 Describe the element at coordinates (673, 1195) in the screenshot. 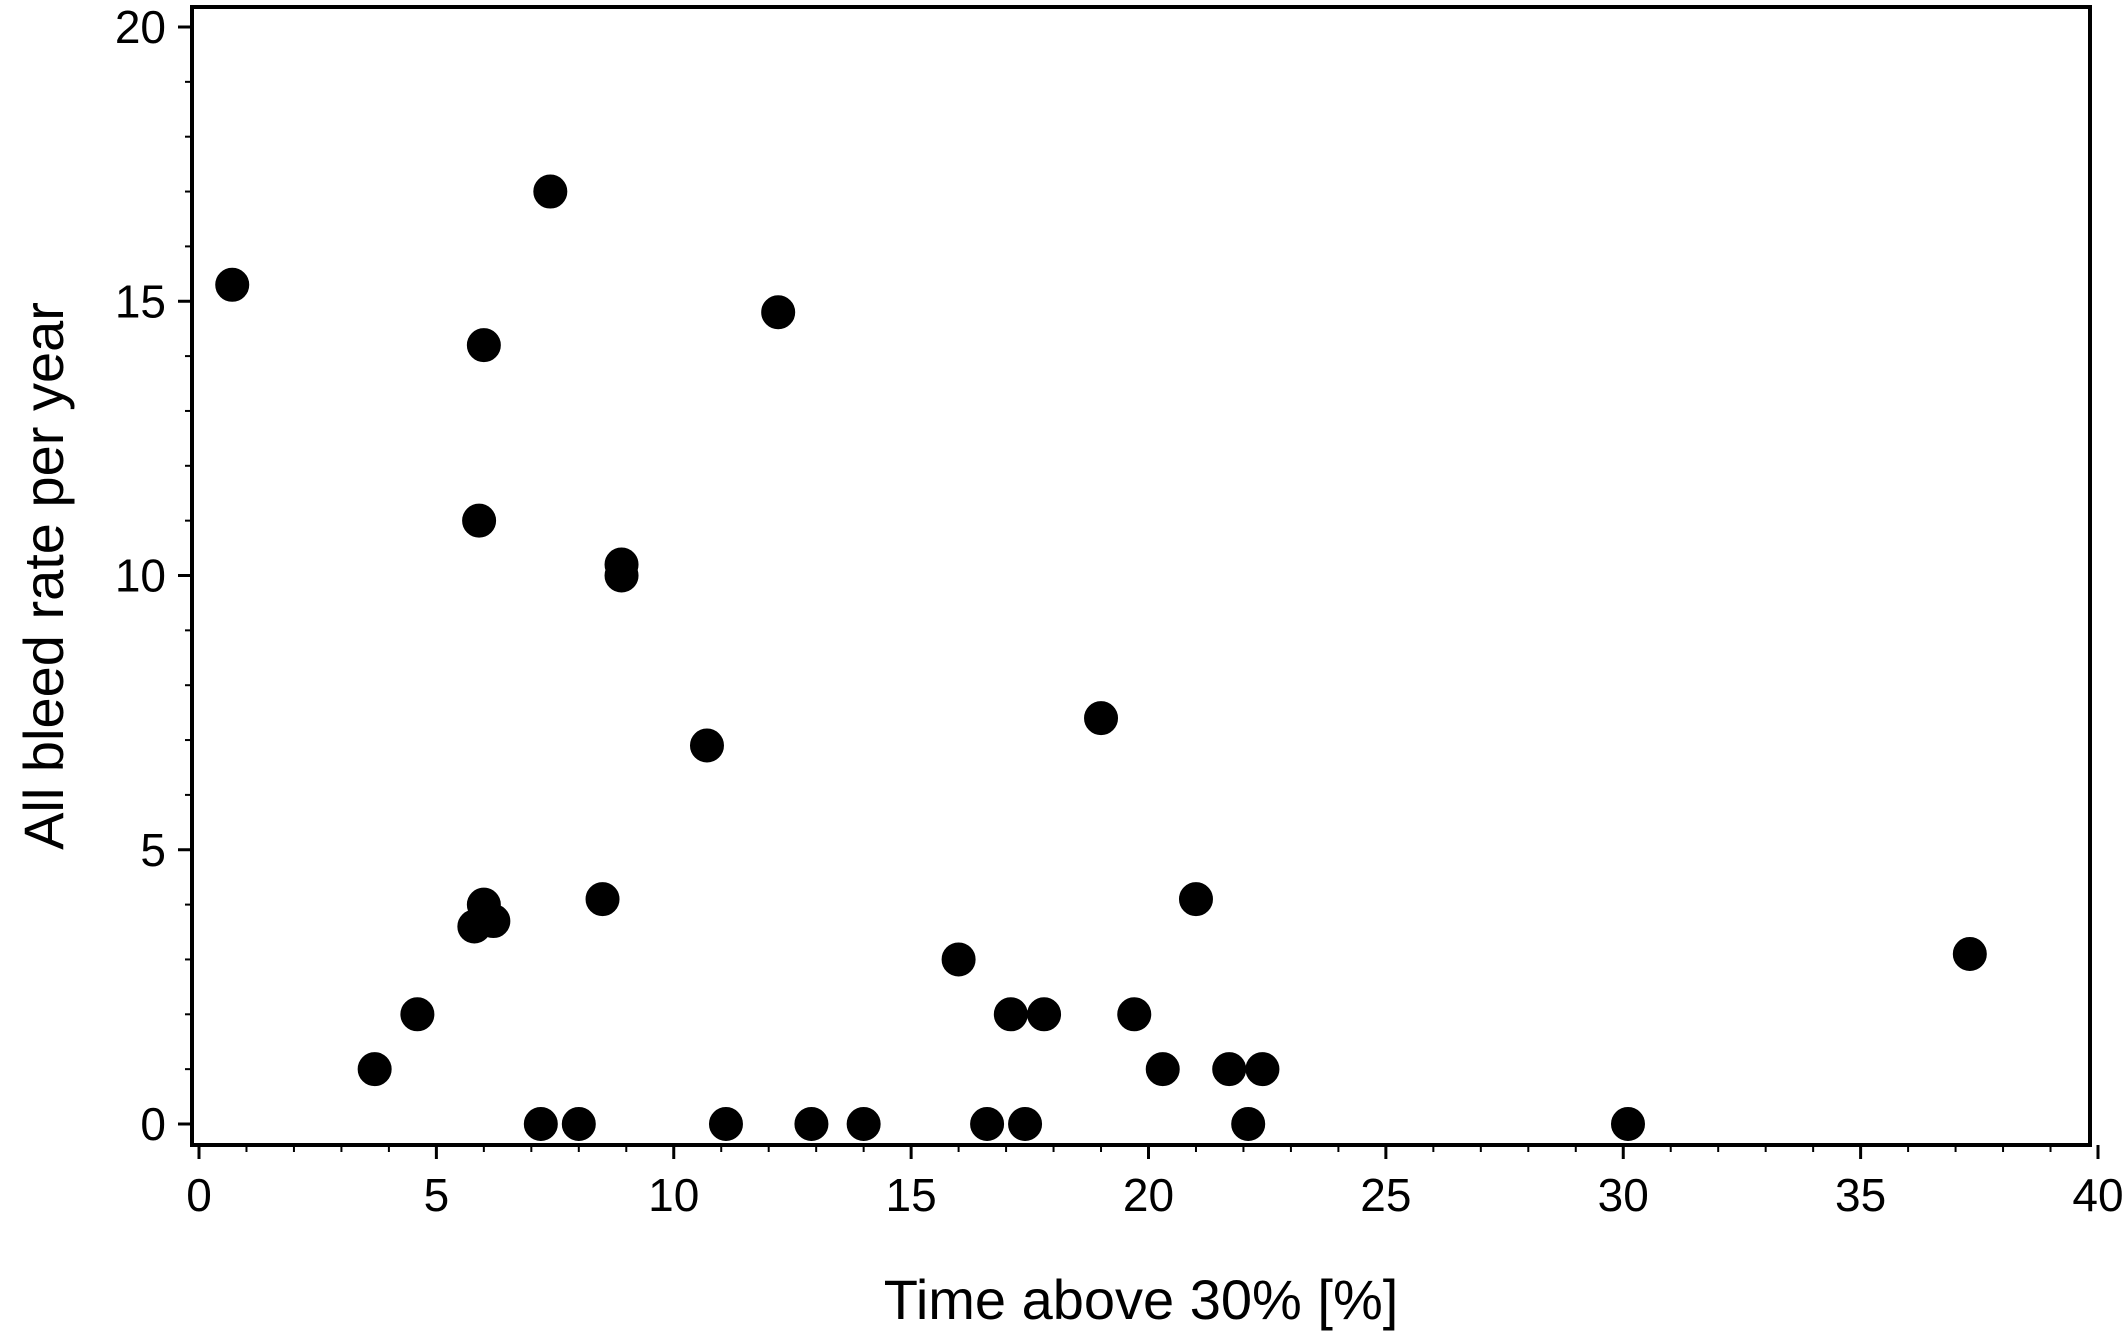

I see `x-tick-label: 10` at that location.